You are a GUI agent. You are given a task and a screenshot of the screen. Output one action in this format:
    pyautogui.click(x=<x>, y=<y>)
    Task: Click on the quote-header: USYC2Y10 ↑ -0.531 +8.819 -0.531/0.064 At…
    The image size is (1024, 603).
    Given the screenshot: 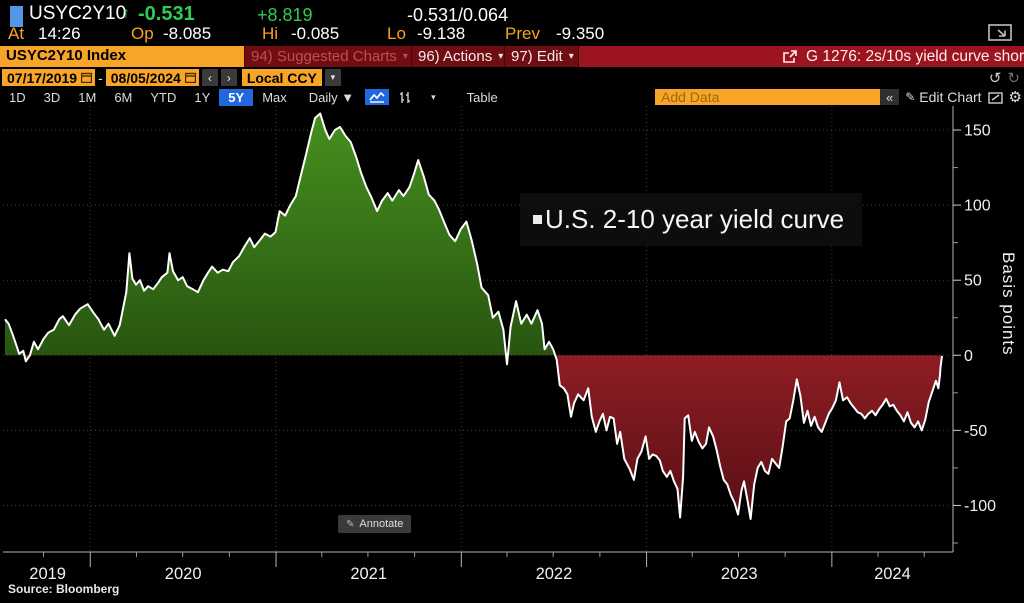 What is the action you would take?
    pyautogui.click(x=512, y=23)
    